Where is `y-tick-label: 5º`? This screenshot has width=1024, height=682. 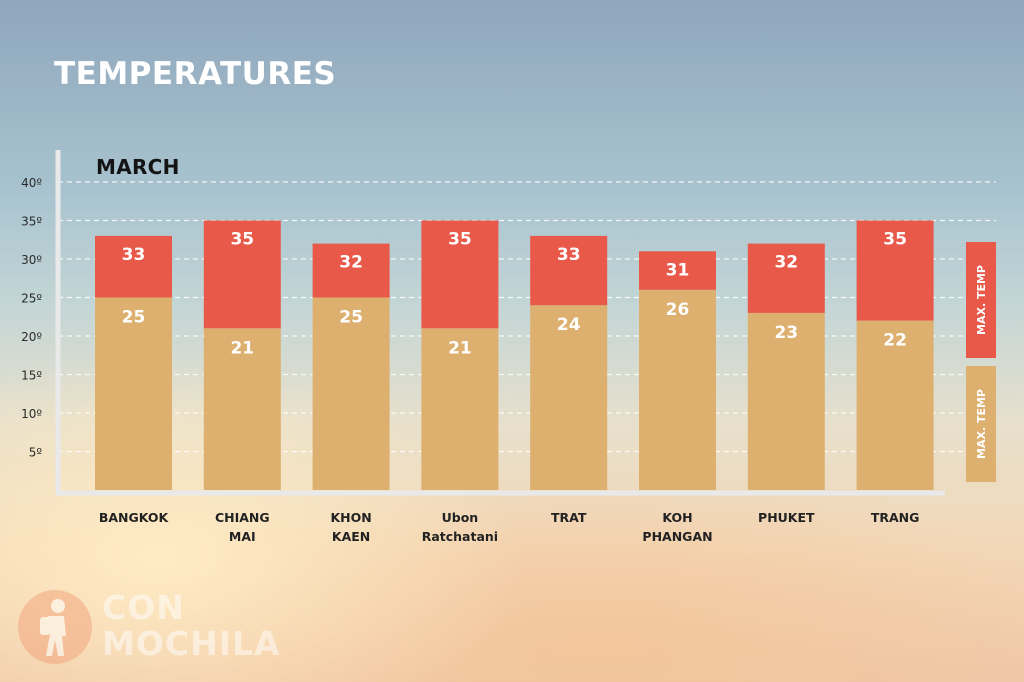 y-tick-label: 5º is located at coordinates (36, 453).